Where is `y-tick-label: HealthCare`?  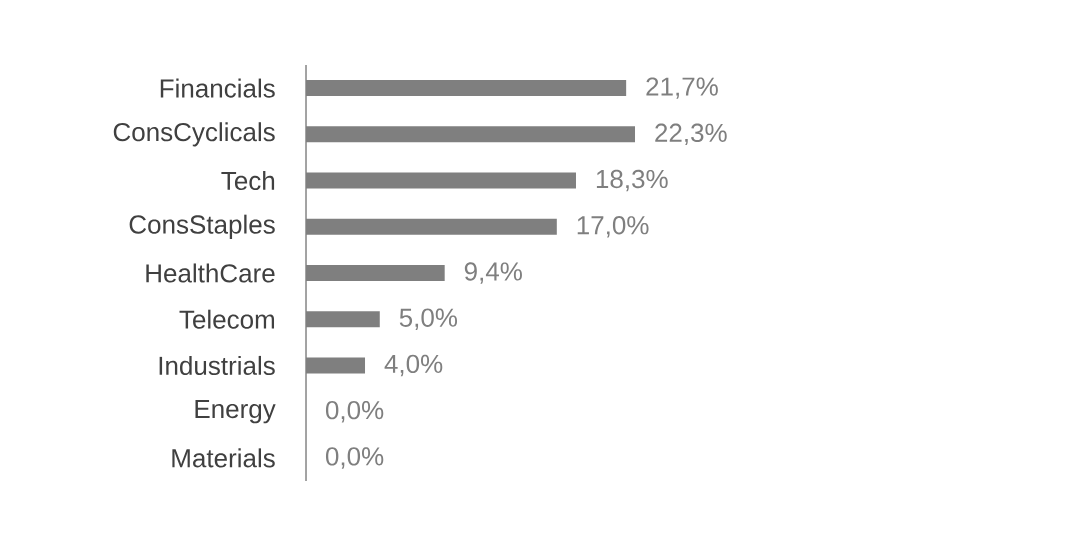
y-tick-label: HealthCare is located at coordinates (210, 273).